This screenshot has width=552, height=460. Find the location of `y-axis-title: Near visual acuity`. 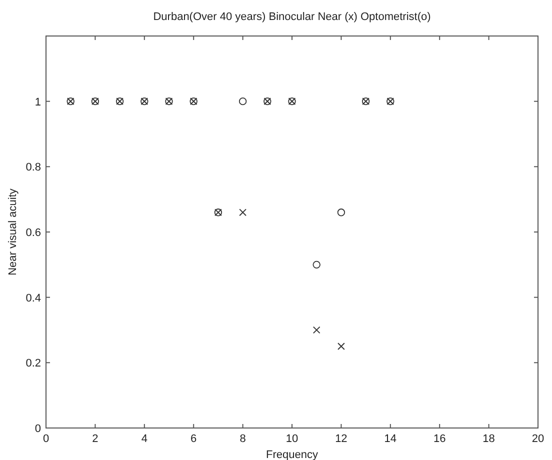

y-axis-title: Near visual acuity is located at coordinates (13, 232).